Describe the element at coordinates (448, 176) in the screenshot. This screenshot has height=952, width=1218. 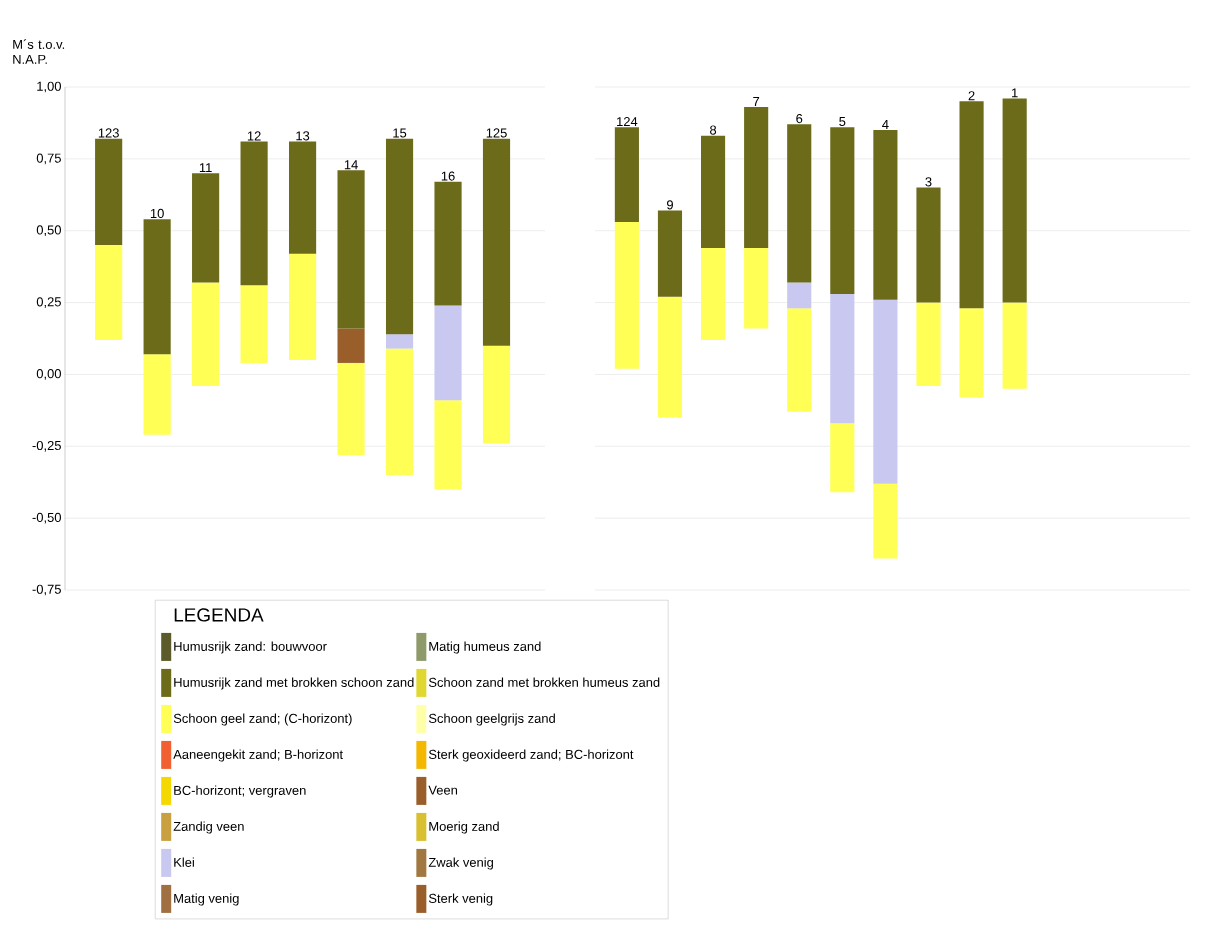
I see `x-tick-label: 16` at that location.